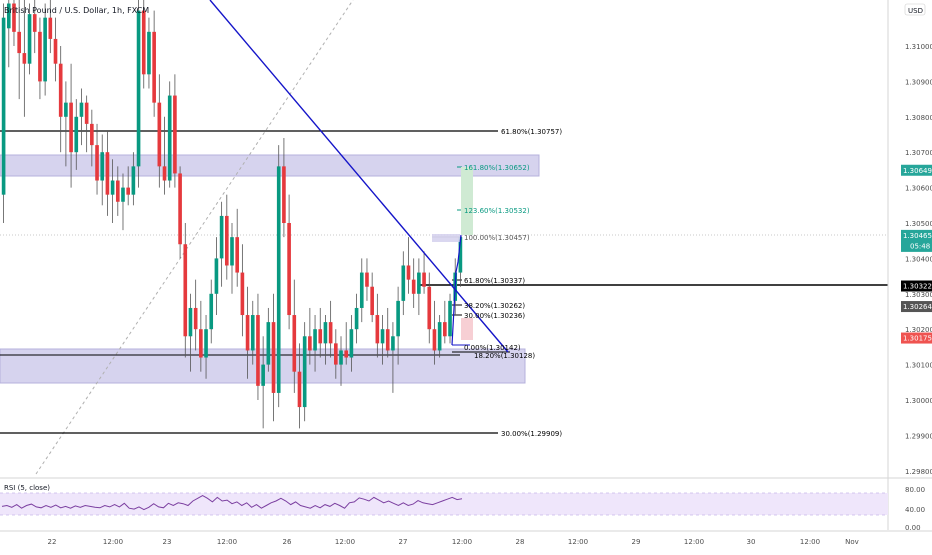  I want to click on time-label: 30, so click(751, 542).